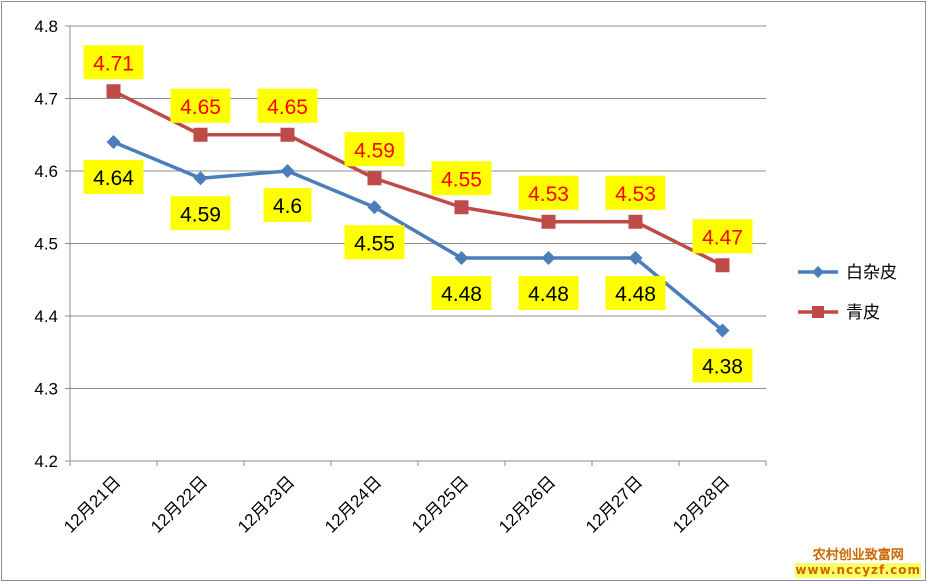 Image resolution: width=929 pixels, height=584 pixels. I want to click on data-label: 4.64, so click(113, 177).